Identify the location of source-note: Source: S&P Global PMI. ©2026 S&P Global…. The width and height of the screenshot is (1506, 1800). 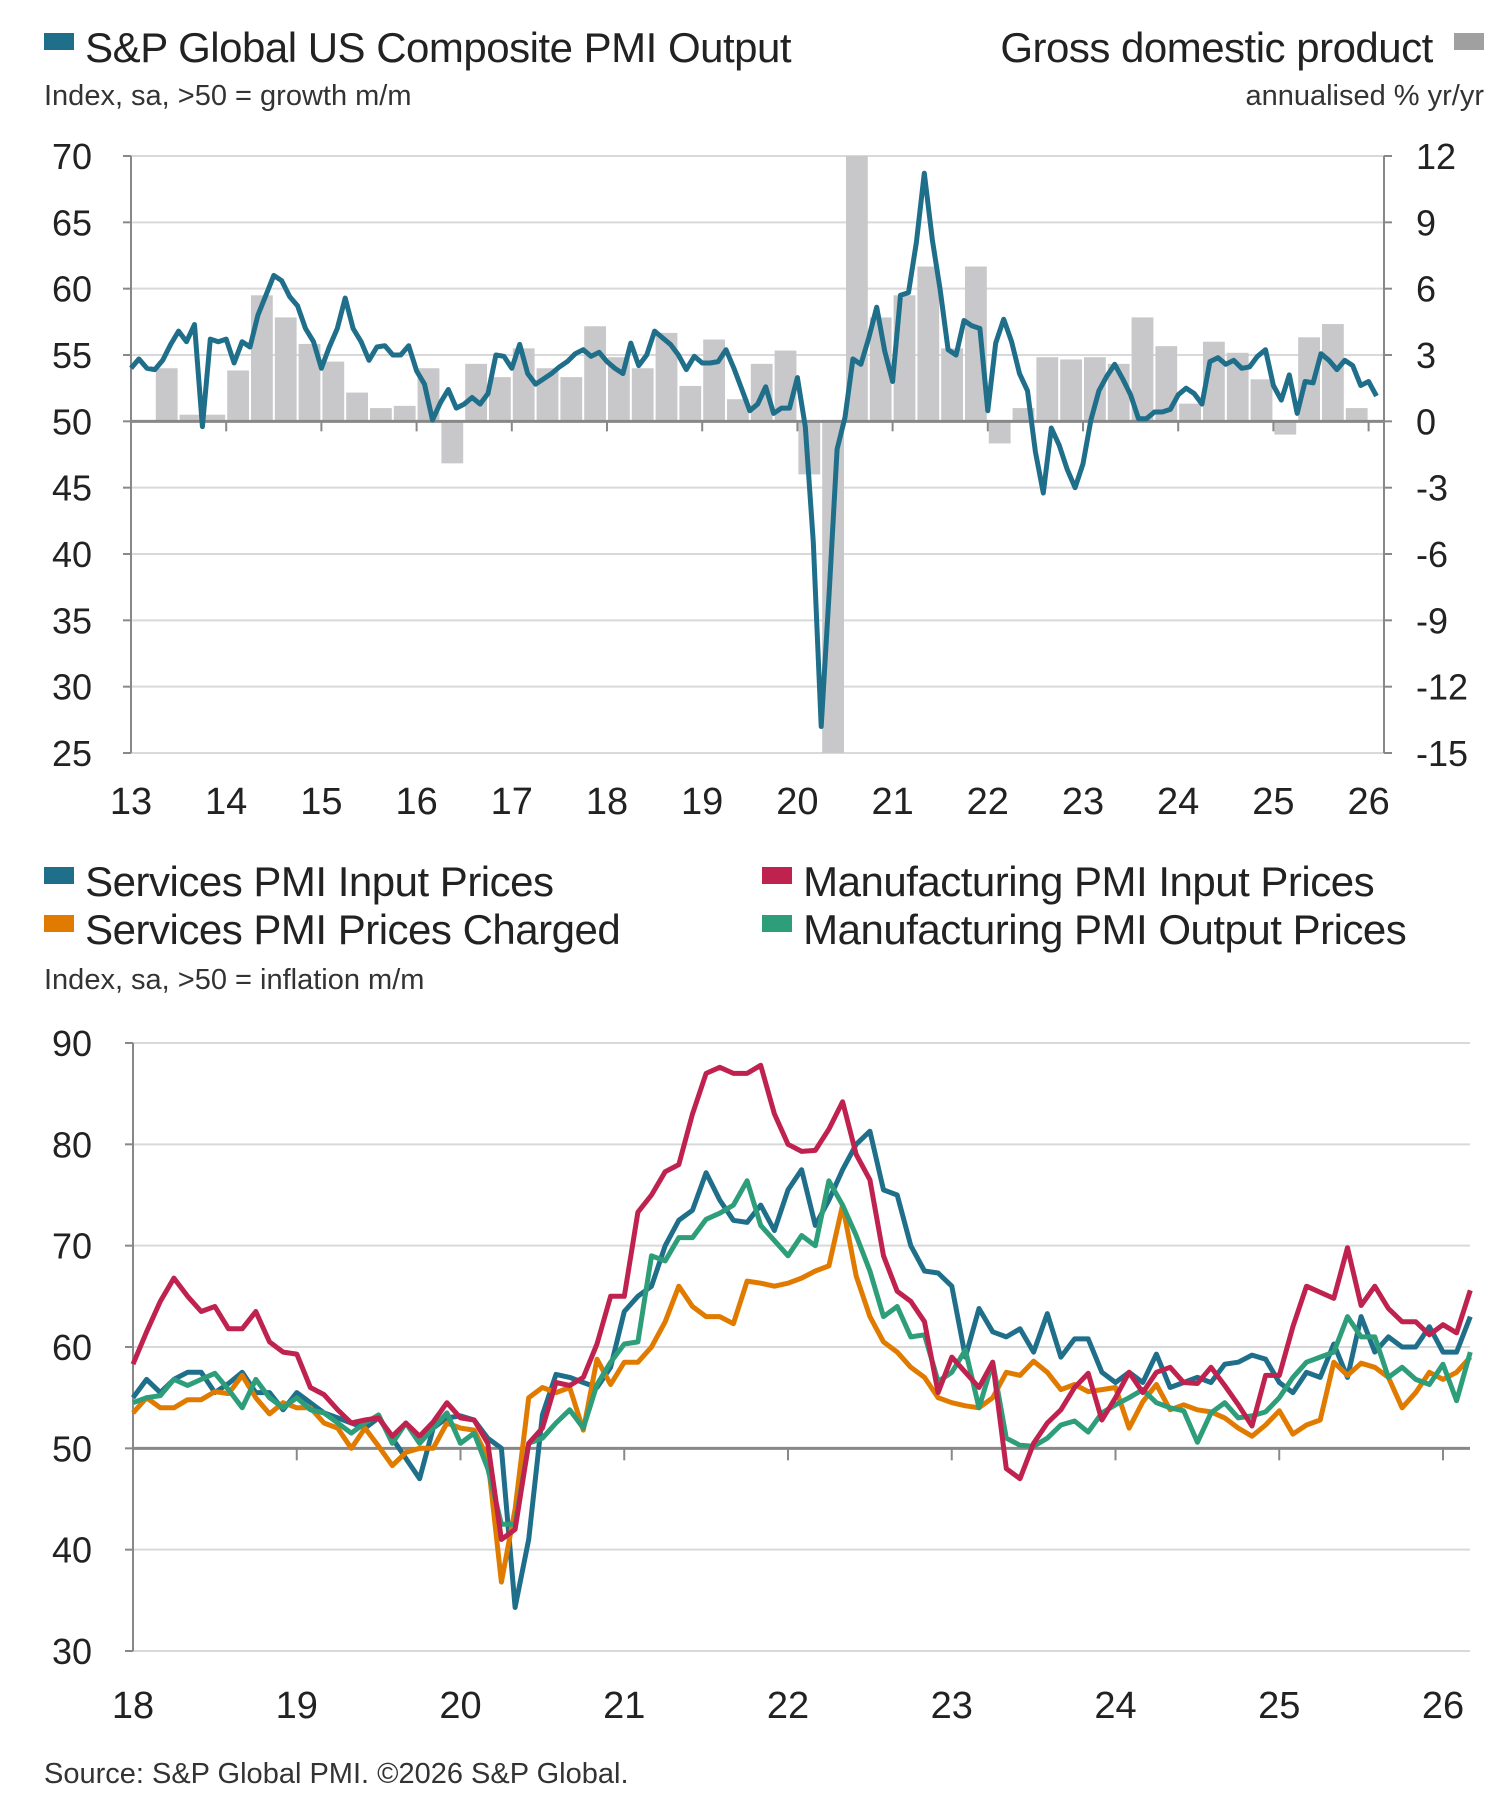
(336, 1774).